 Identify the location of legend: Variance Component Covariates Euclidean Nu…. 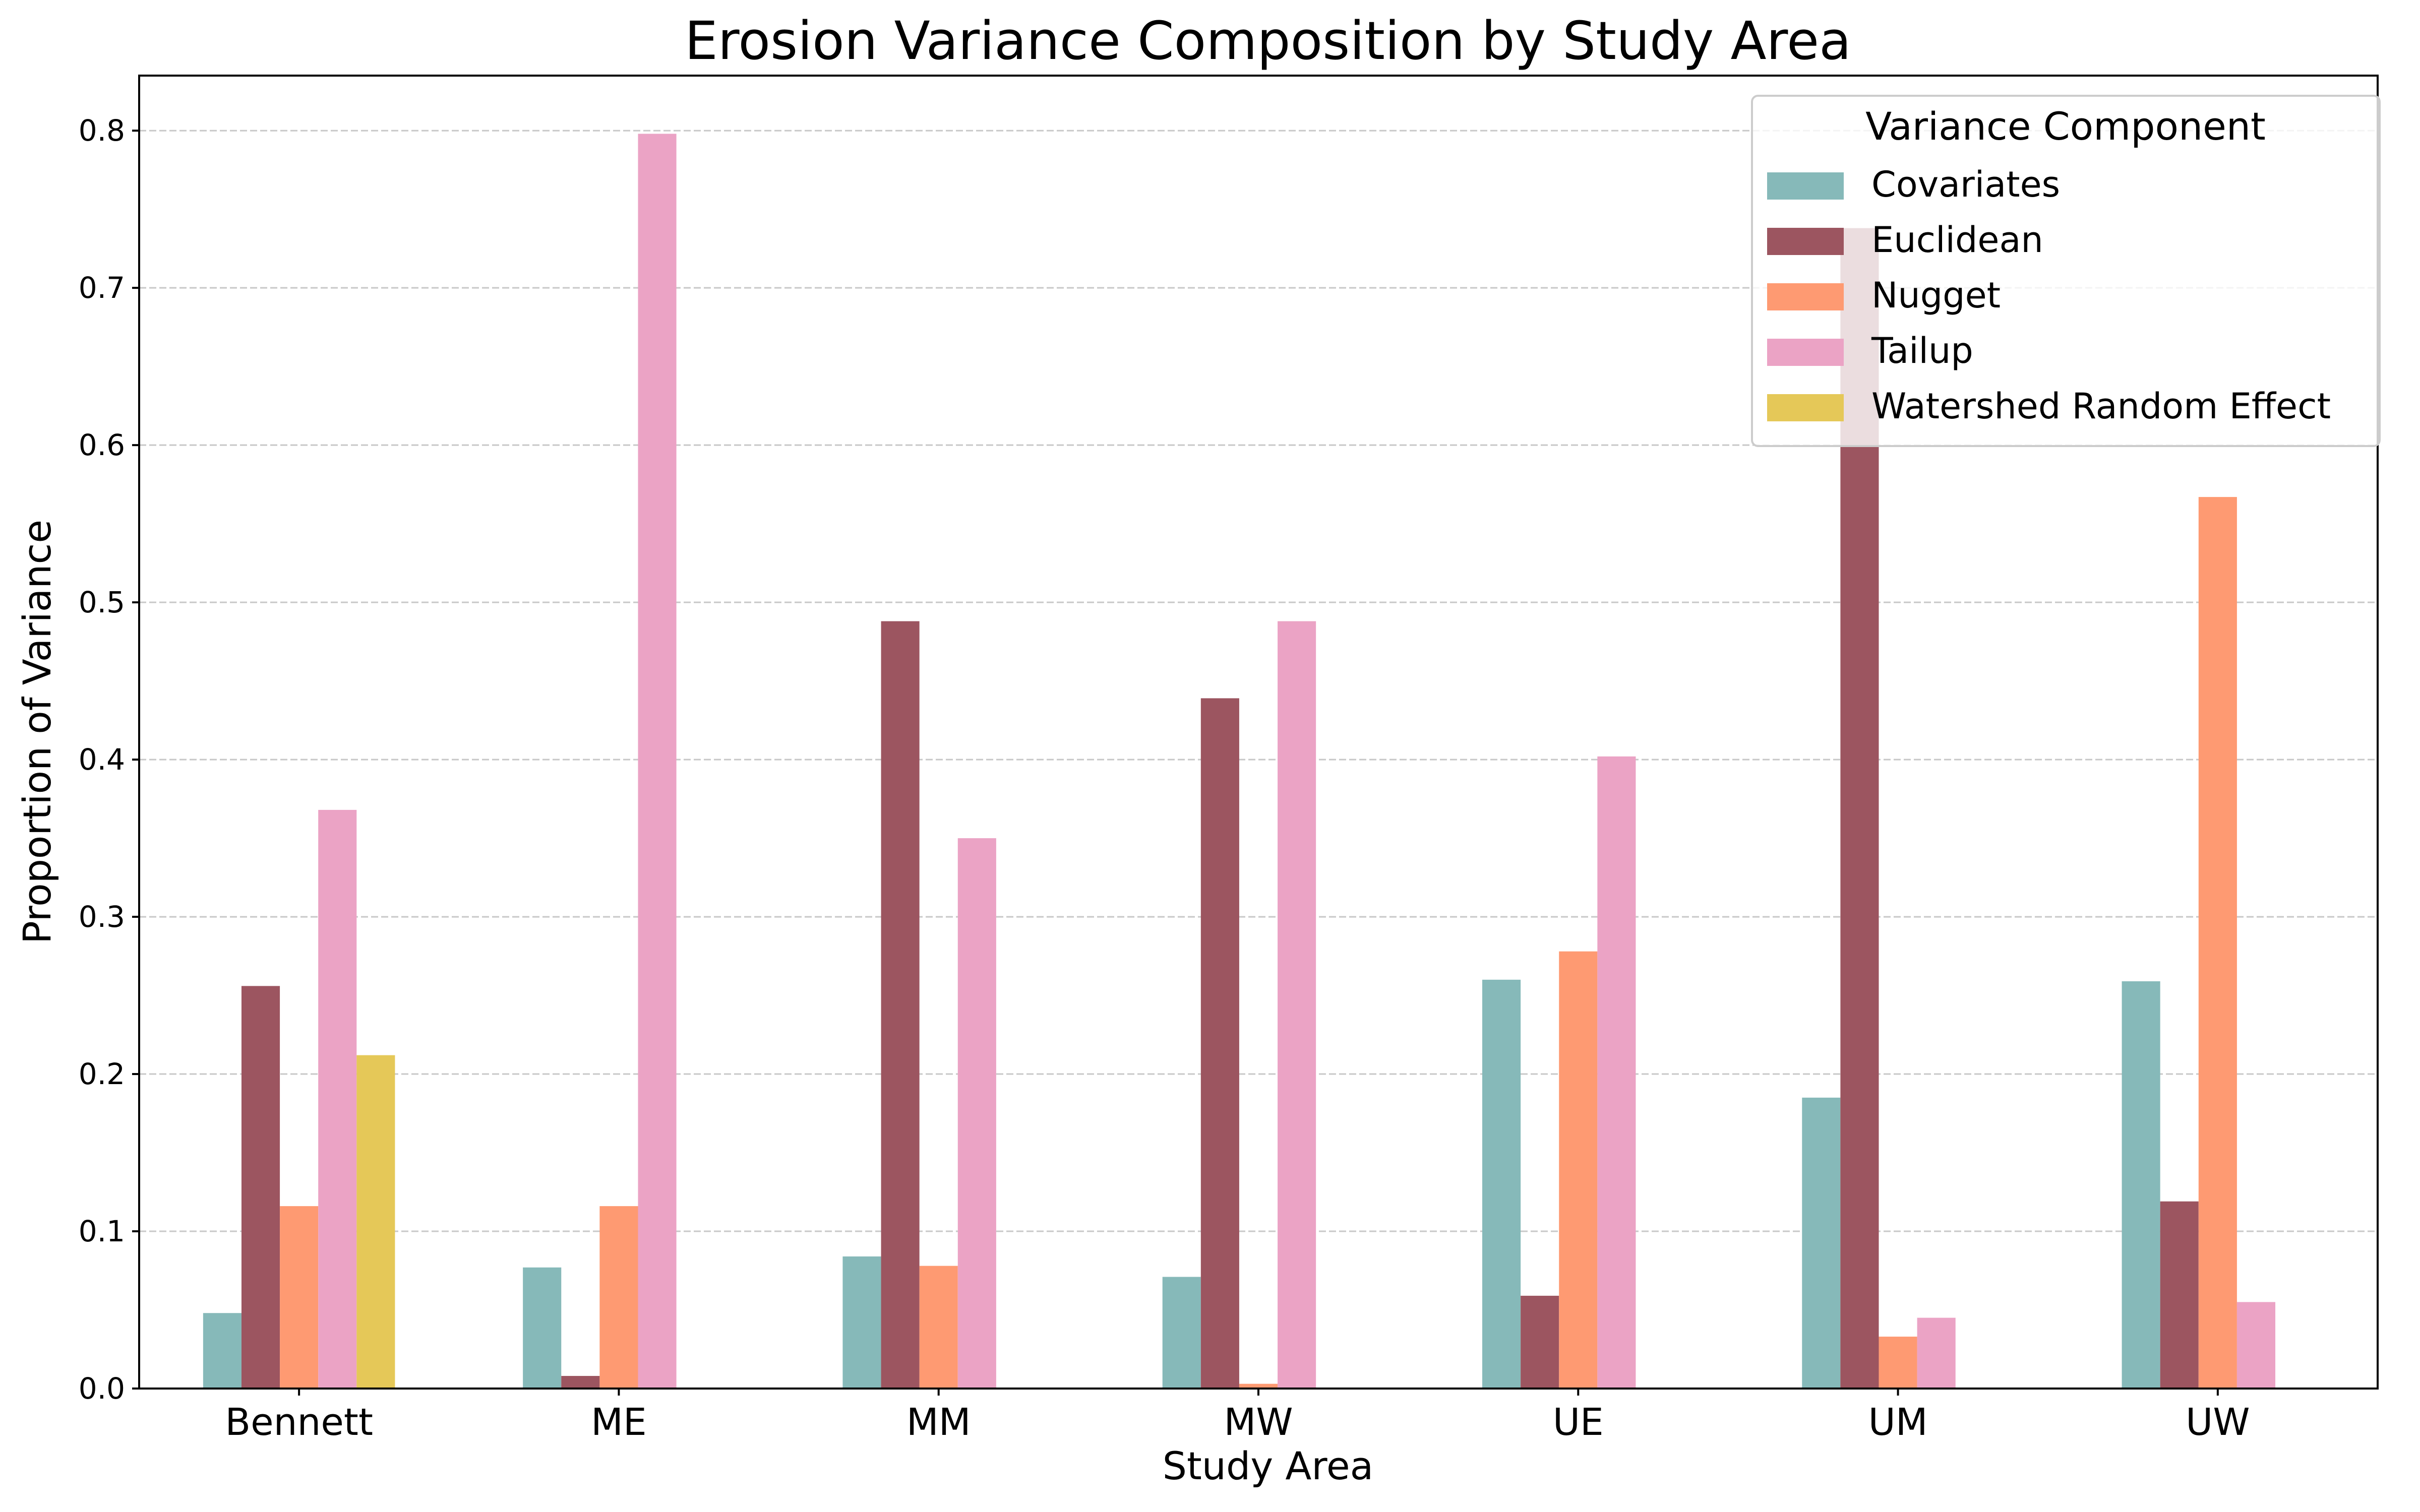
(2066, 271).